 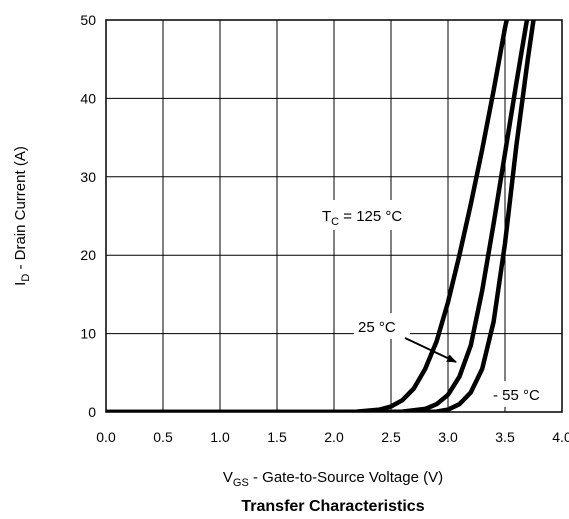 I want to click on x-tick-labels: 0.0 0.5 1.0 1.5 2.0 2.5 3.0 3.5 4.0, so click(x=332, y=437).